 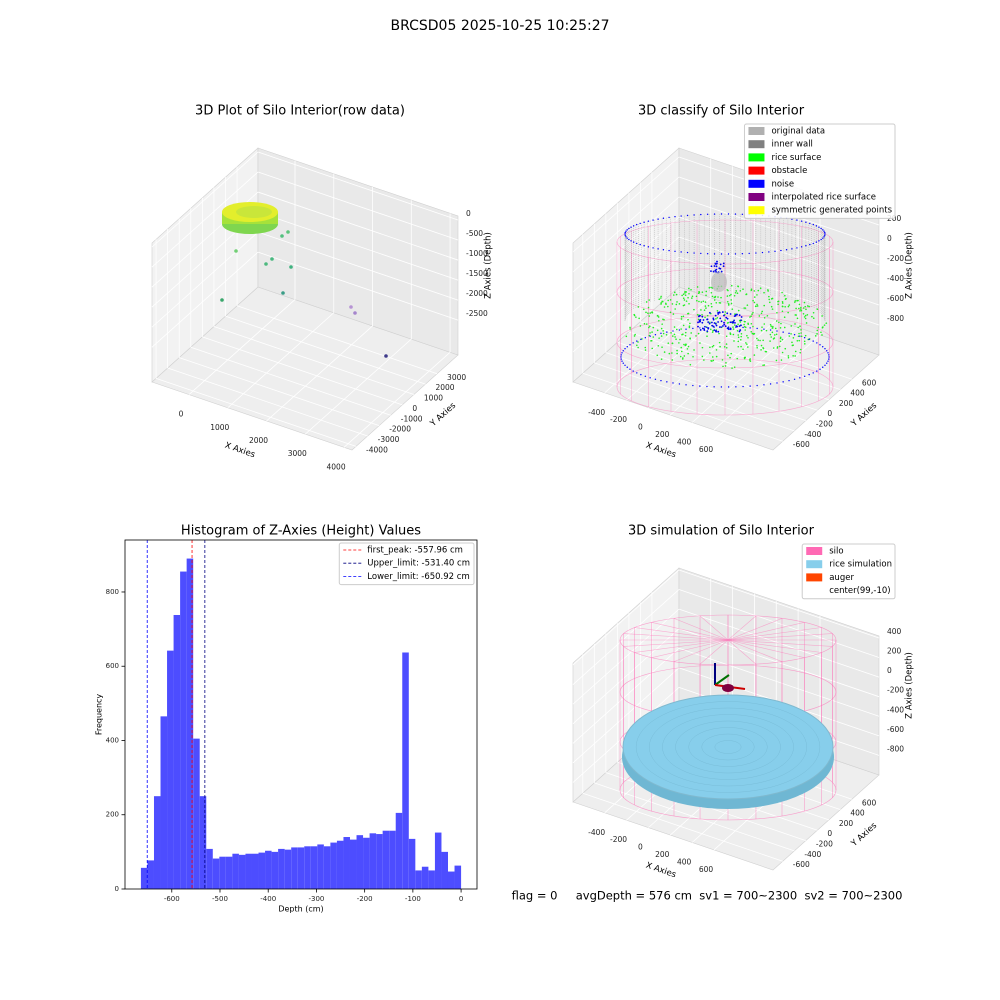 I want to click on legend-label: obstacle, so click(x=789, y=171).